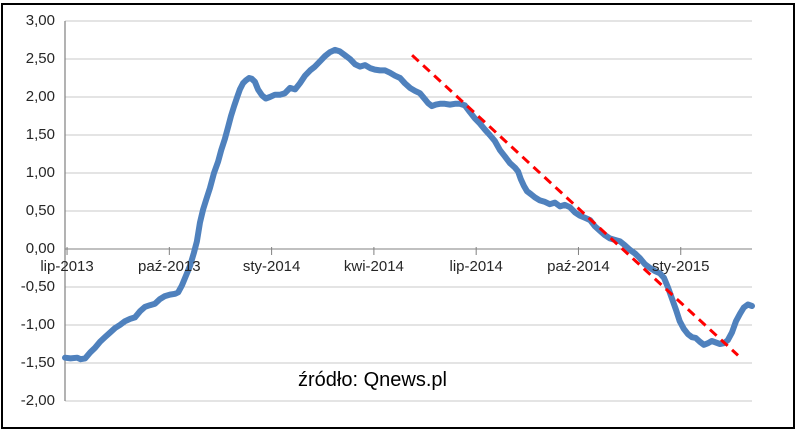 The height and width of the screenshot is (436, 800). What do you see at coordinates (37, 362) in the screenshot?
I see `y-axis-tick-label: -1,50` at bounding box center [37, 362].